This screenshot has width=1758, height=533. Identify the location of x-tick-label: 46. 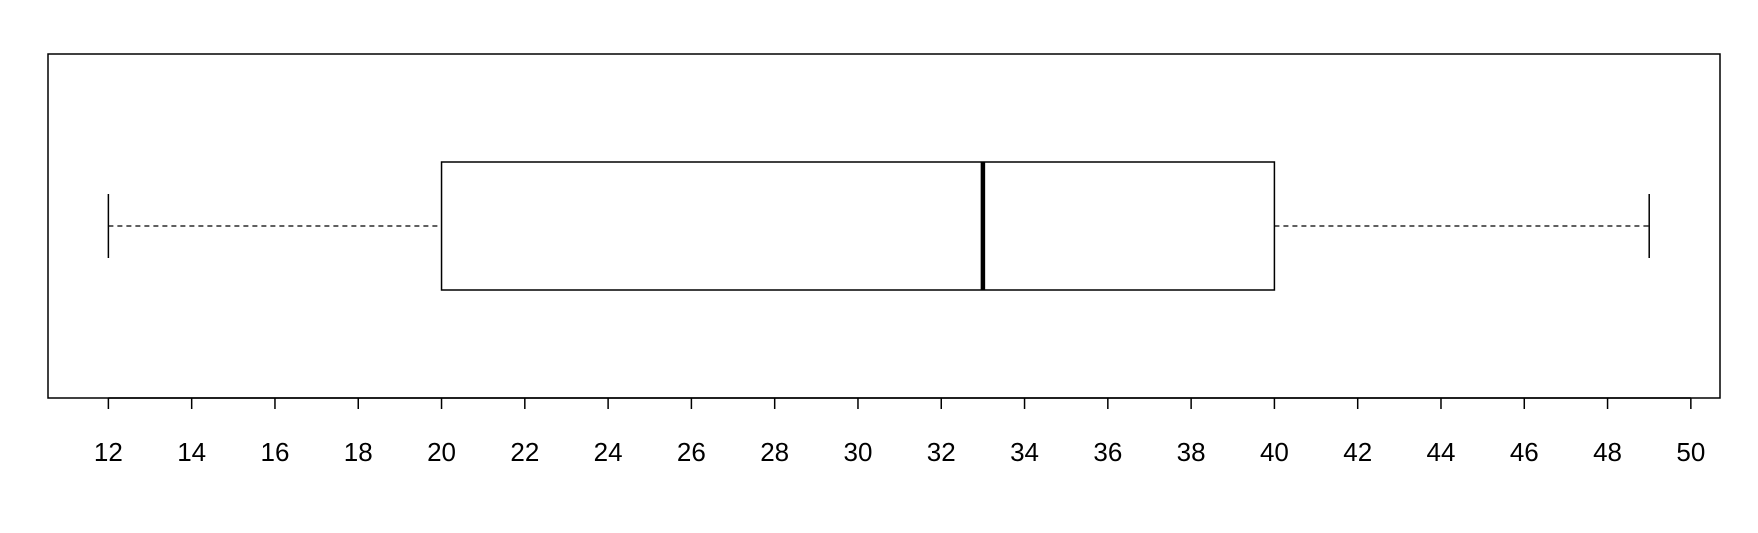
(1524, 452).